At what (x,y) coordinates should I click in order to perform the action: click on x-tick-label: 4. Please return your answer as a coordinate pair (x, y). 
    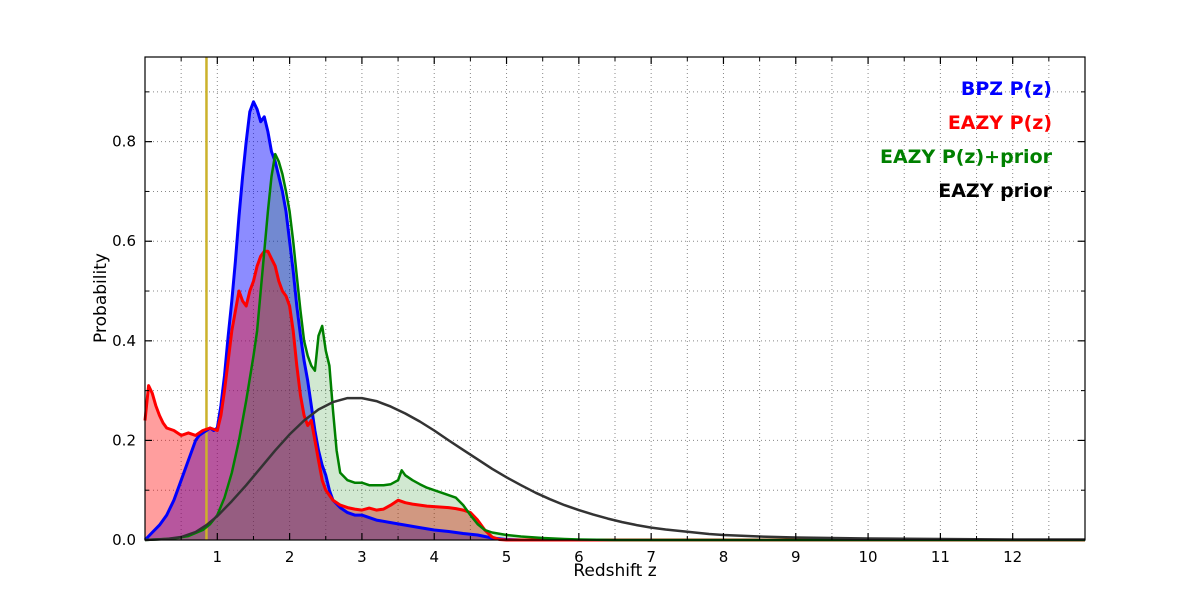
    Looking at the image, I should click on (434, 557).